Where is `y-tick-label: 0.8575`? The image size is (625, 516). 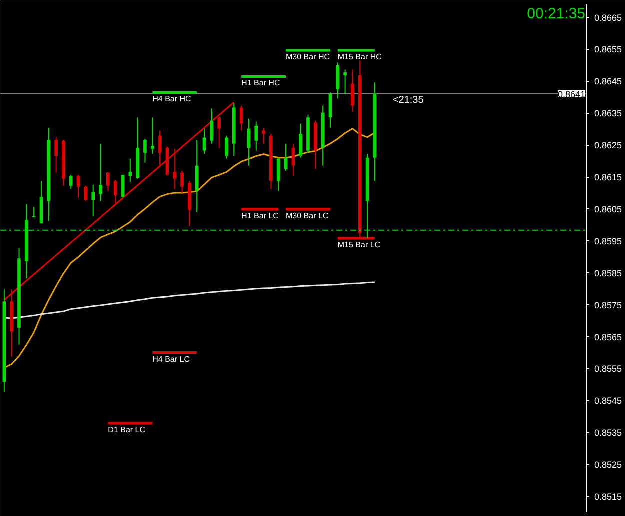
y-tick-label: 0.8575 is located at coordinates (608, 305).